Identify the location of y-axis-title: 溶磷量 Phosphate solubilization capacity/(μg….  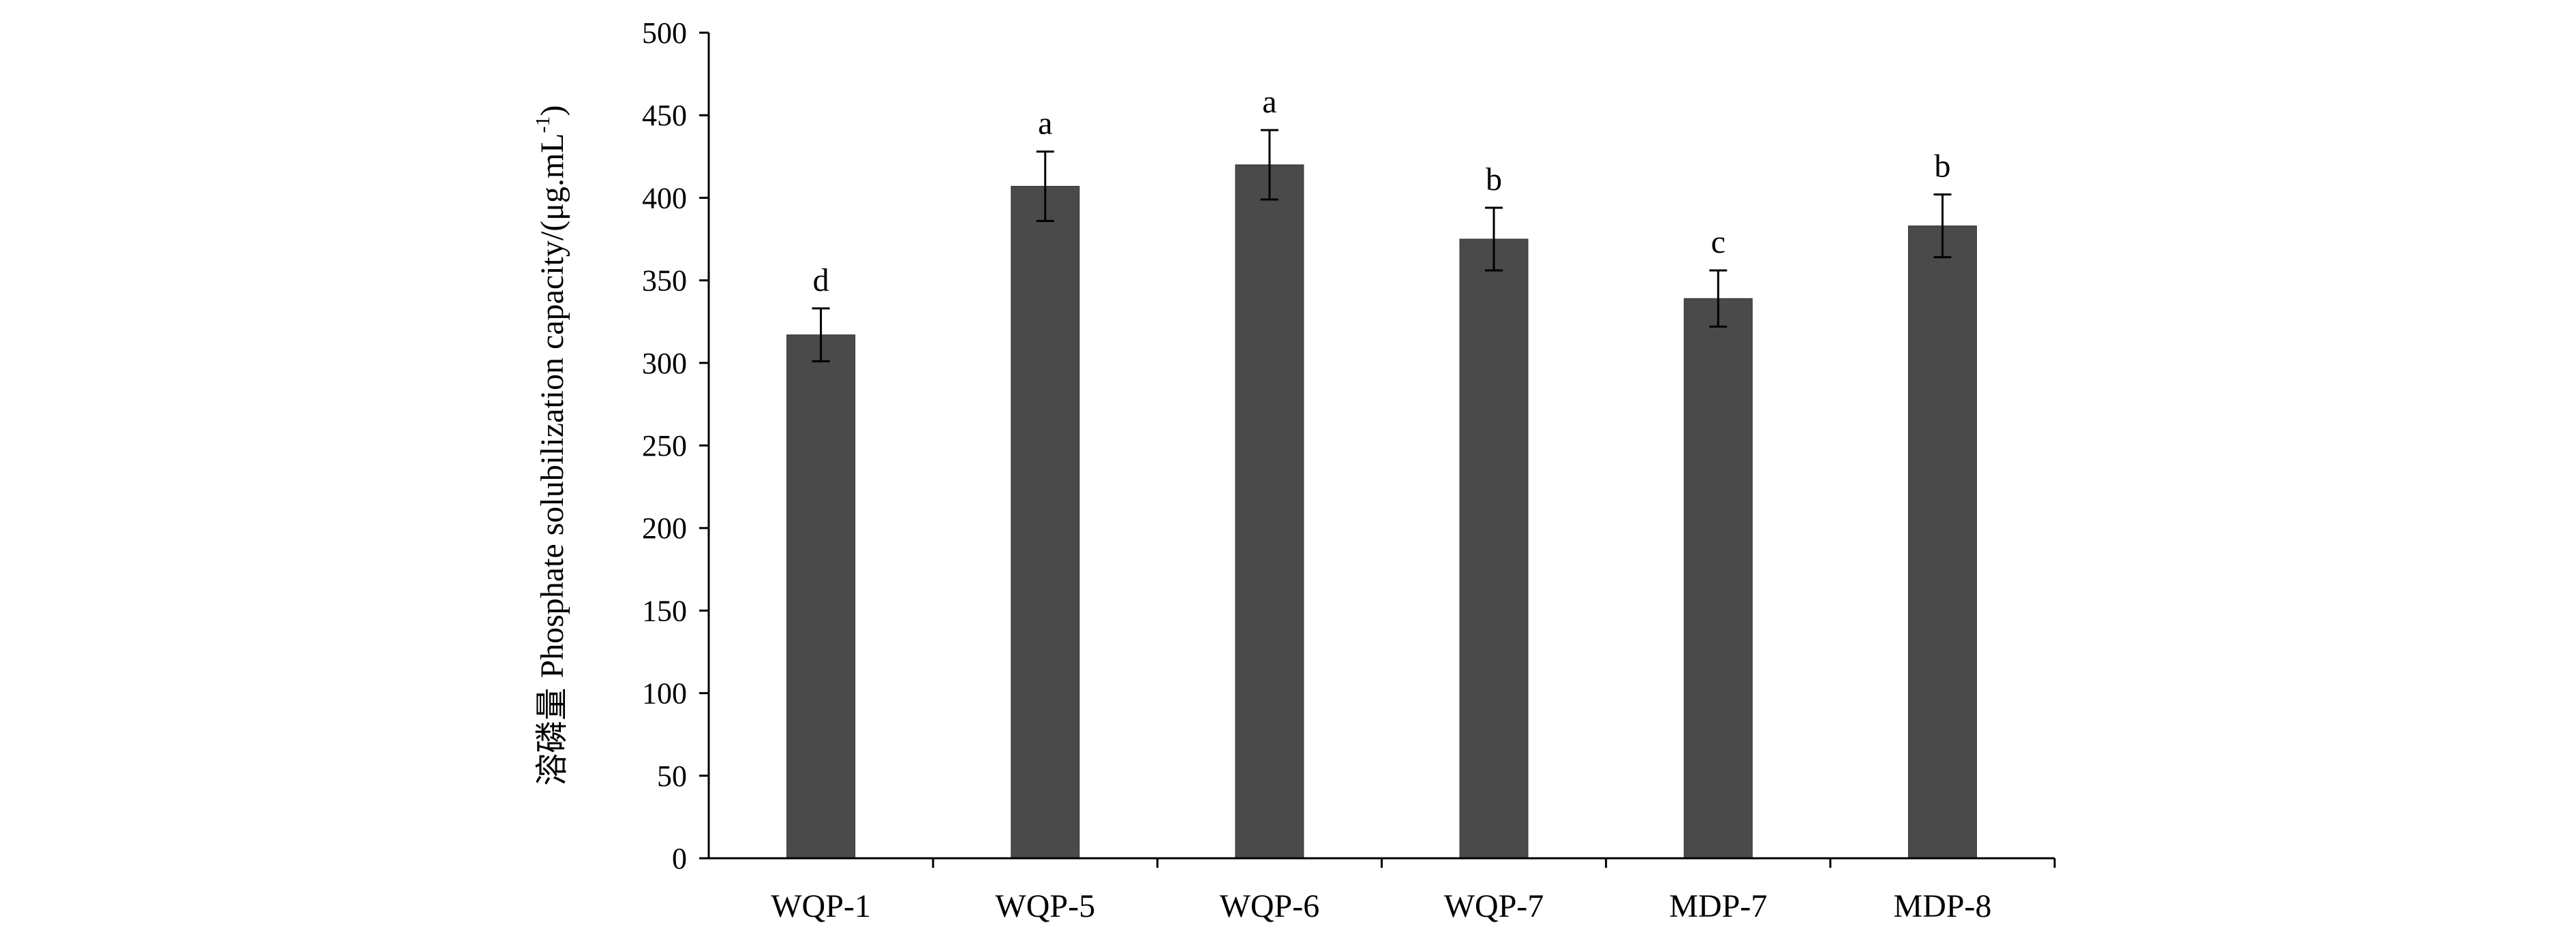
(551, 445).